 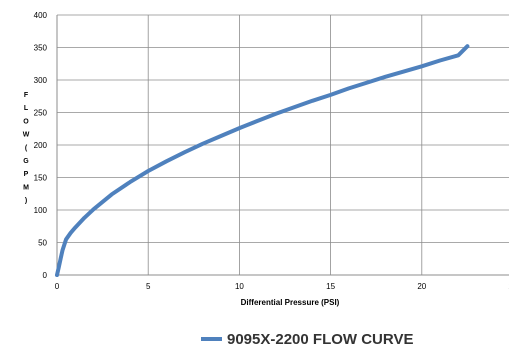 I want to click on y-tick-label: 50, so click(x=42, y=243).